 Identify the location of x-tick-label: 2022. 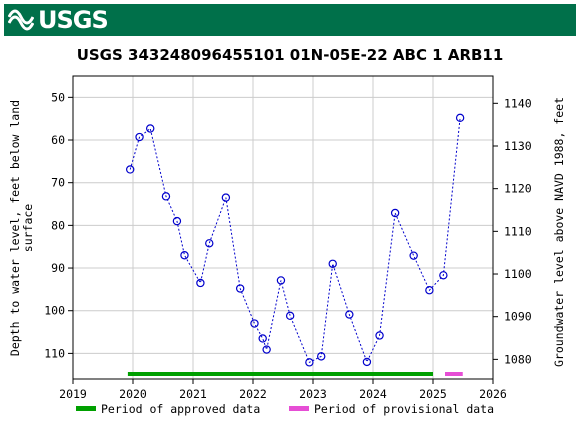
(253, 394).